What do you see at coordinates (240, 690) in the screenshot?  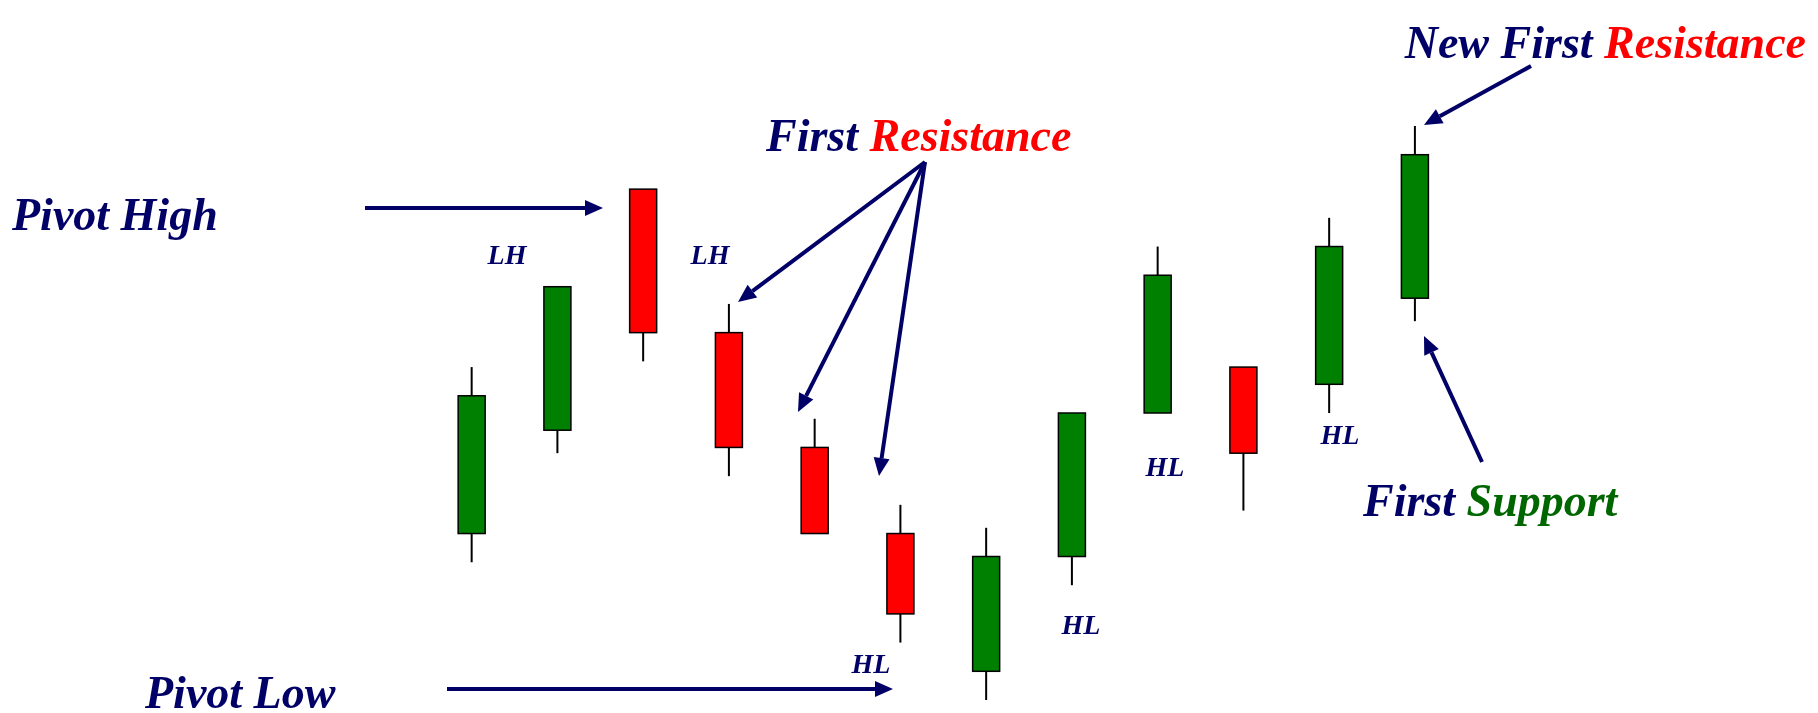 I see `text: Pivot Low` at bounding box center [240, 690].